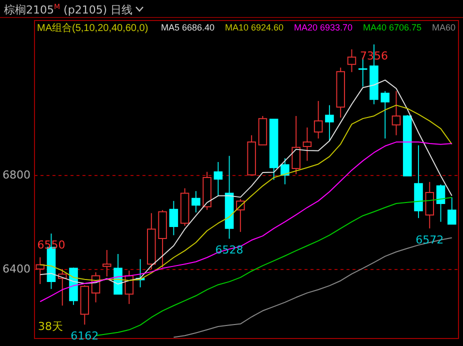 The height and width of the screenshot is (346, 463). Describe the element at coordinates (50, 326) in the screenshot. I see `annotation: 38天` at that location.